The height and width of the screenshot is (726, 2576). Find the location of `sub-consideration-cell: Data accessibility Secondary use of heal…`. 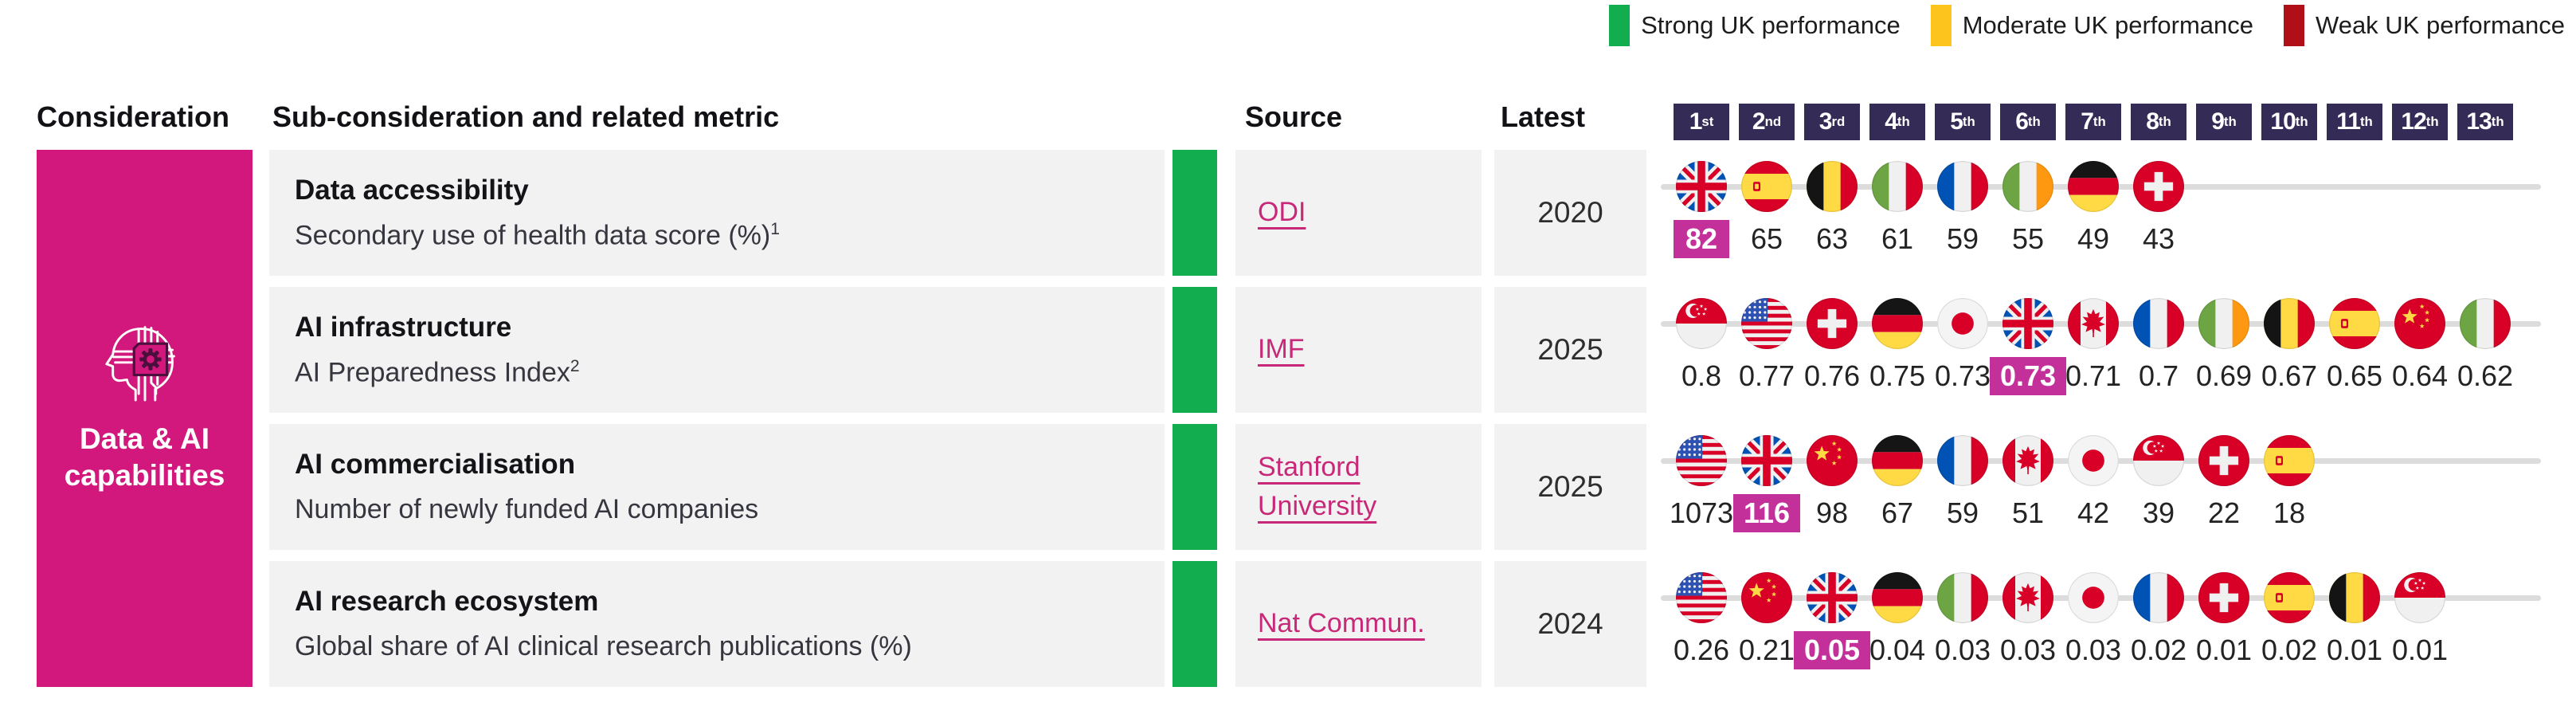

sub-consideration-cell: Data accessibility Secondary use of heal… is located at coordinates (717, 213).